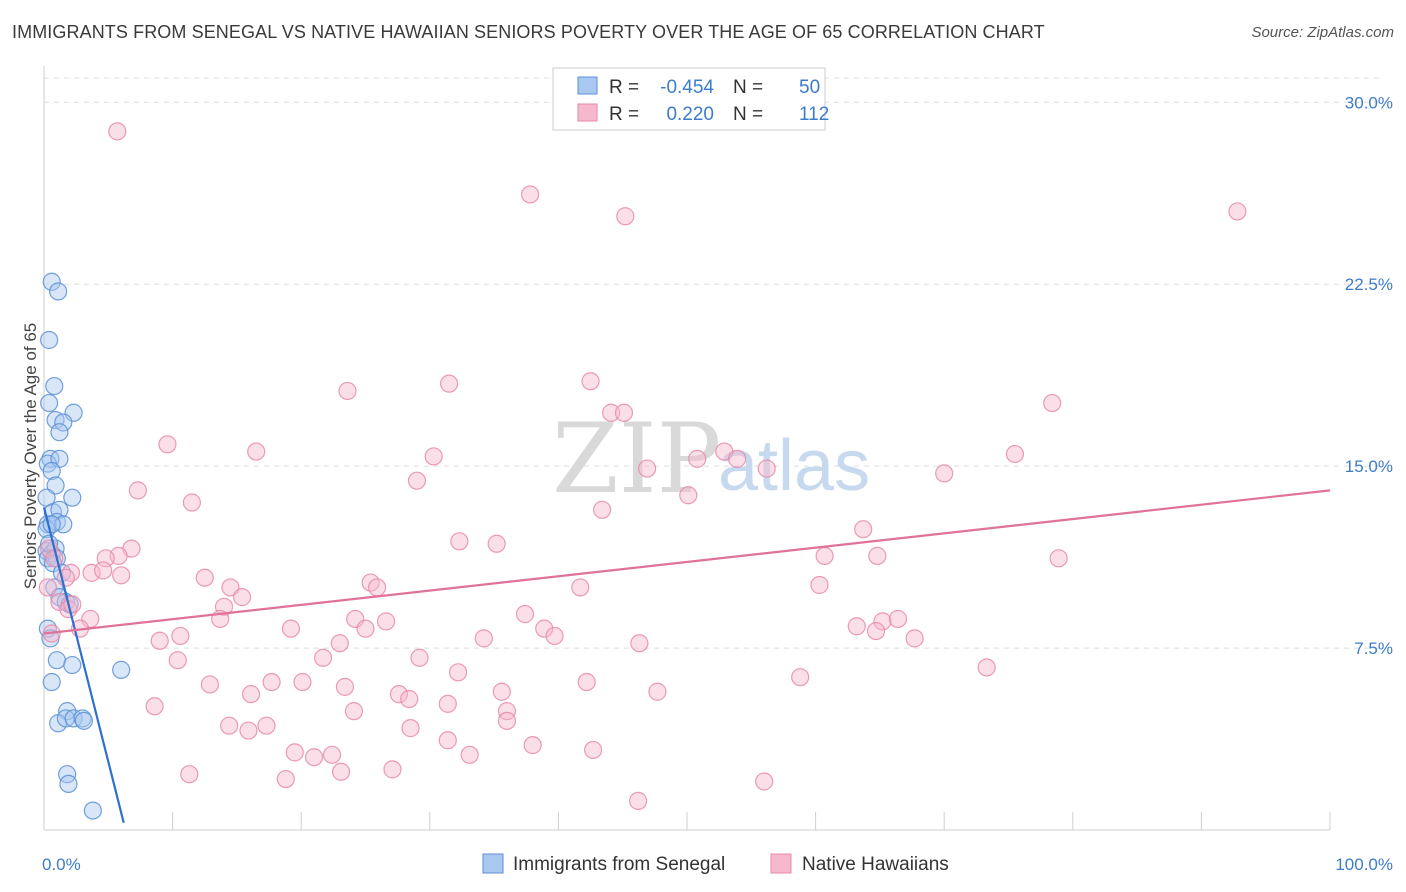  What do you see at coordinates (809, 87) in the screenshot?
I see `legend-n-value-senegal: 50` at bounding box center [809, 87].